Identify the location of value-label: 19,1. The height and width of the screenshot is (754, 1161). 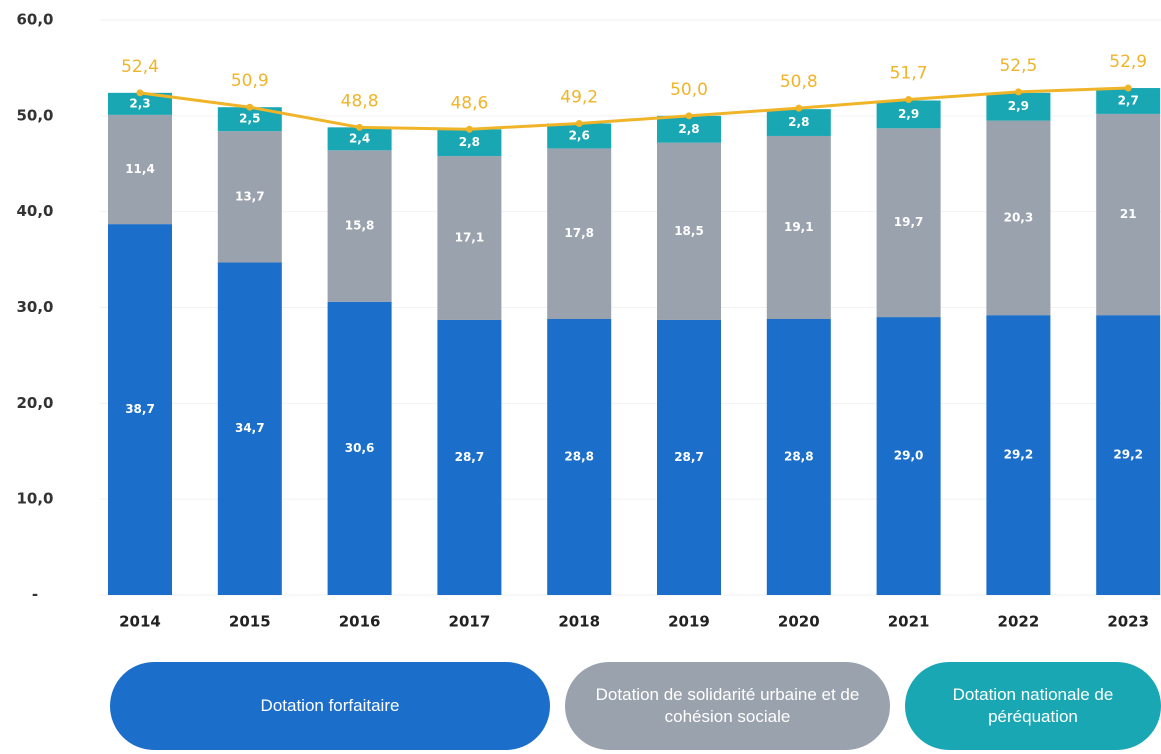
(799, 227).